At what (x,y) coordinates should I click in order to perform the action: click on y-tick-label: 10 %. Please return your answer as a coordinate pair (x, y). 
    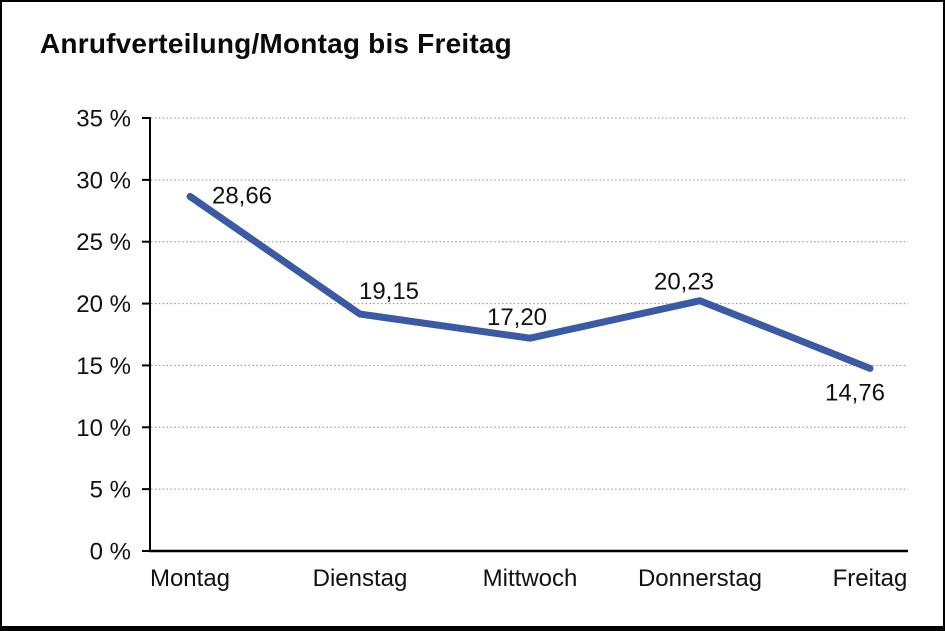
    Looking at the image, I should click on (103, 428).